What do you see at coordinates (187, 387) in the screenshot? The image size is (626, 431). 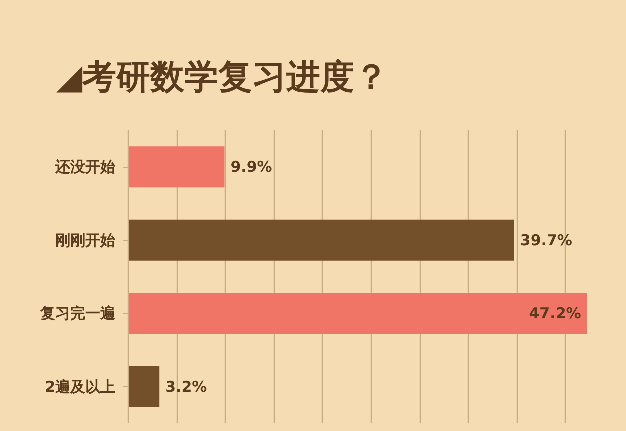 I see `data-label: 3.2%` at bounding box center [187, 387].